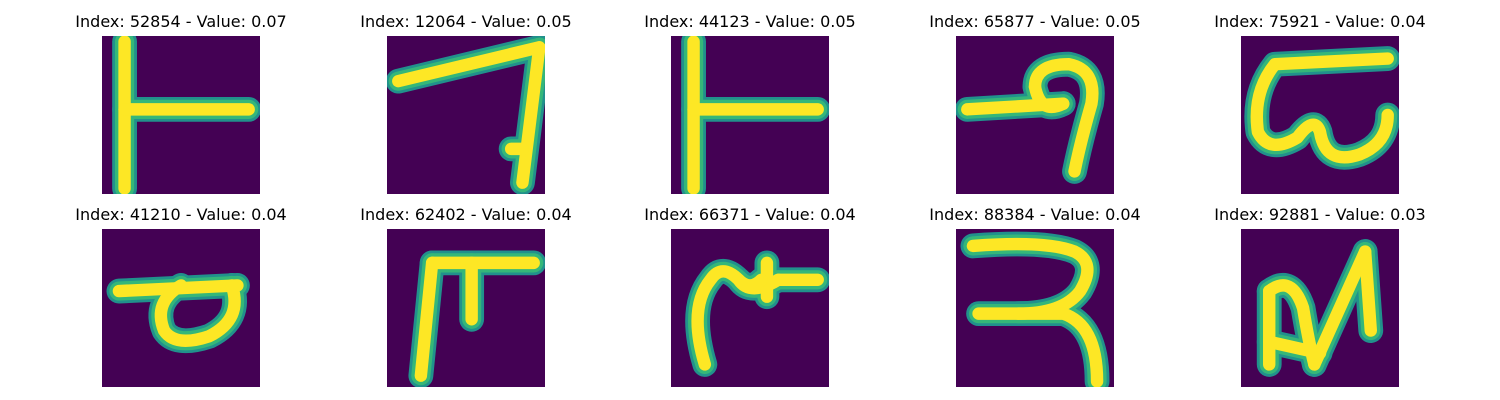  What do you see at coordinates (1320, 21) in the screenshot?
I see `tile-title: Index: 75921 - Value: 0.04` at bounding box center [1320, 21].